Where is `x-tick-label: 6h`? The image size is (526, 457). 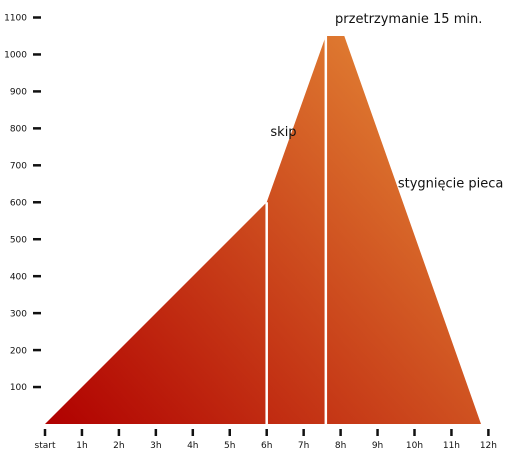 x-tick-label: 6h is located at coordinates (266, 446).